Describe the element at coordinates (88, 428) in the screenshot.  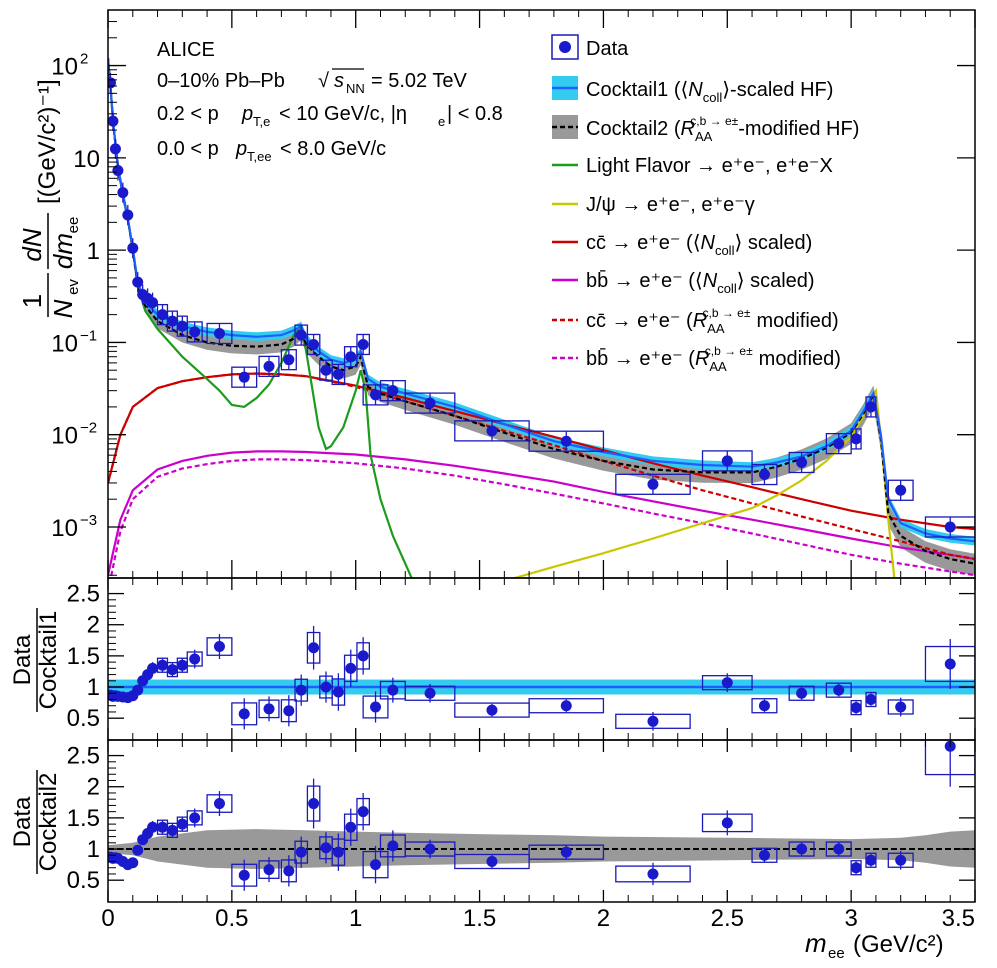
I see `main-ytick-exp: −2` at that location.